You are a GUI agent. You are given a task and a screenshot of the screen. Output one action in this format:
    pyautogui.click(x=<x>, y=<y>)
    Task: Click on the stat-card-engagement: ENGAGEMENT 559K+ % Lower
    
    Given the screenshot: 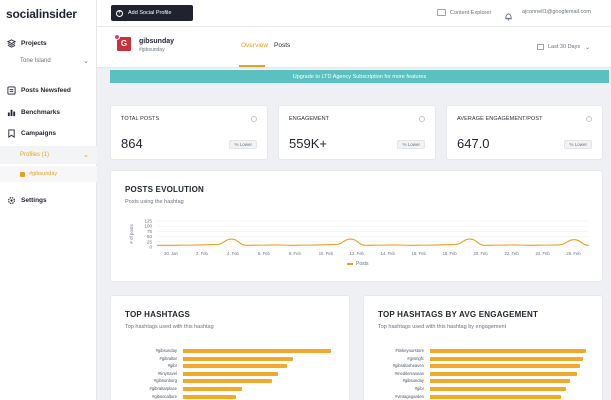 What is the action you would take?
    pyautogui.click(x=357, y=132)
    